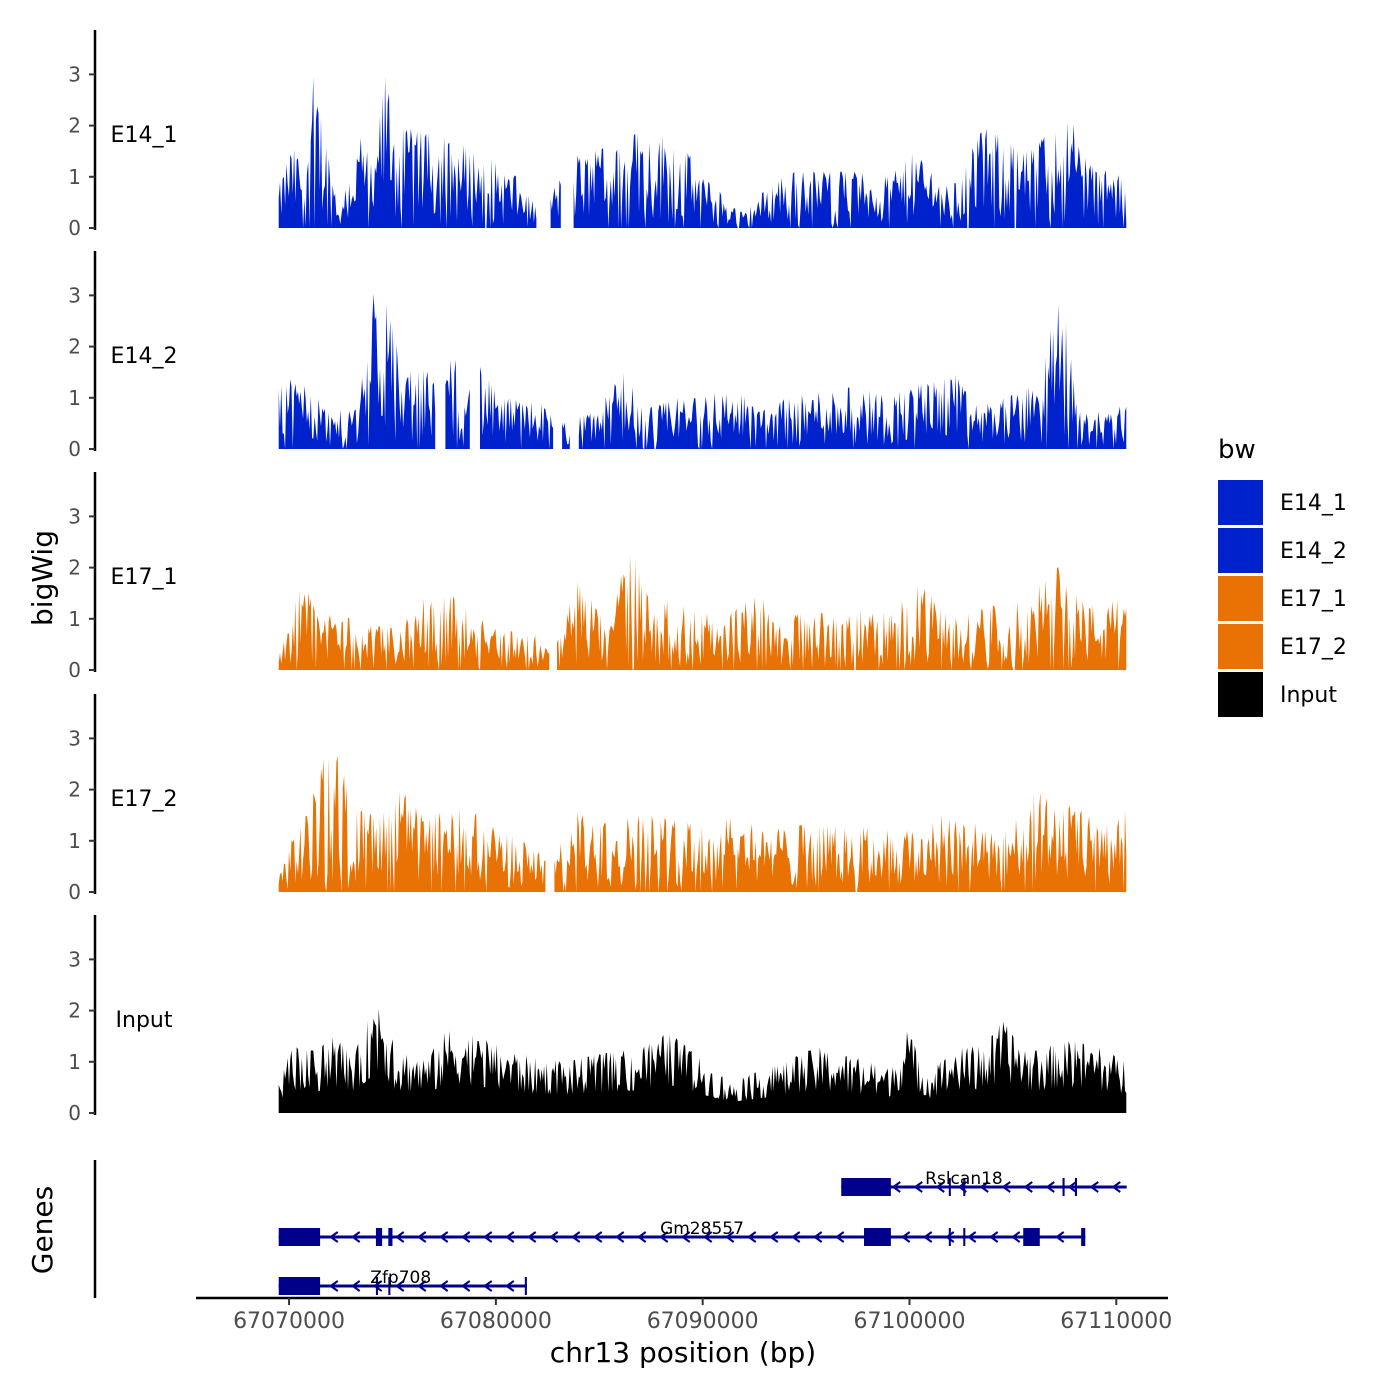 This screenshot has width=1400, height=1400. I want to click on legend-entry-Input: Input, so click(1277, 694).